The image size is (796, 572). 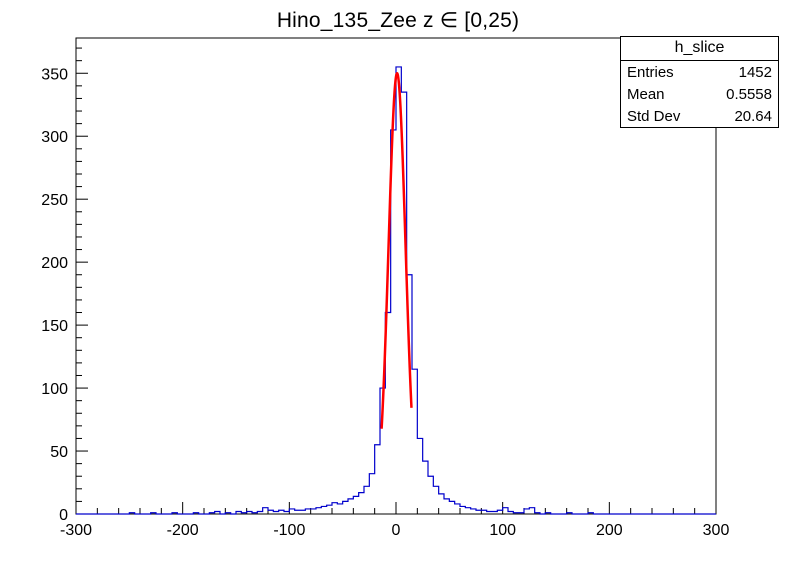 What do you see at coordinates (54, 200) in the screenshot?
I see `y-tick-label: 250` at bounding box center [54, 200].